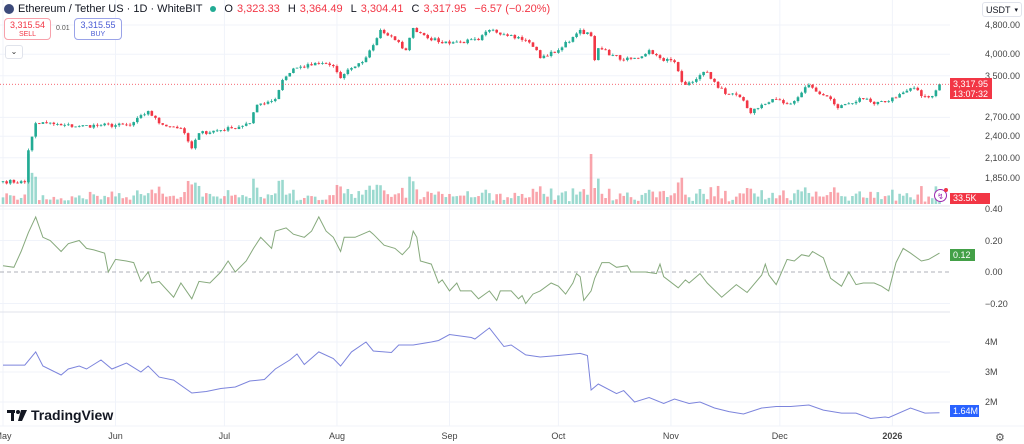 The height and width of the screenshot is (444, 1024). What do you see at coordinates (941, 195) in the screenshot?
I see `lightning-icon: ↯` at bounding box center [941, 195].